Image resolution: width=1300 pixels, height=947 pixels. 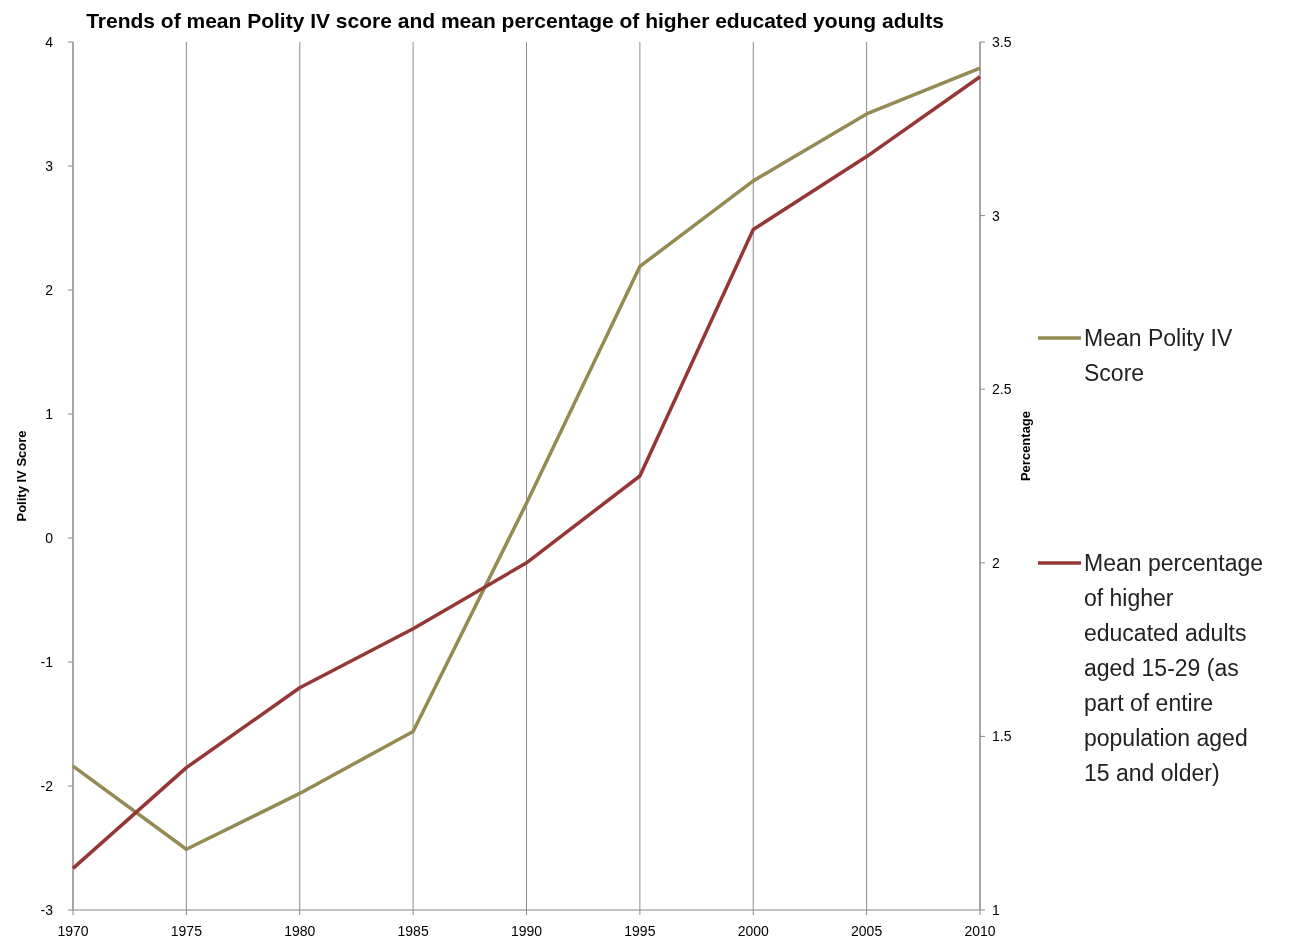 What do you see at coordinates (1002, 42) in the screenshot?
I see `y2-tick-label: 3.5` at bounding box center [1002, 42].